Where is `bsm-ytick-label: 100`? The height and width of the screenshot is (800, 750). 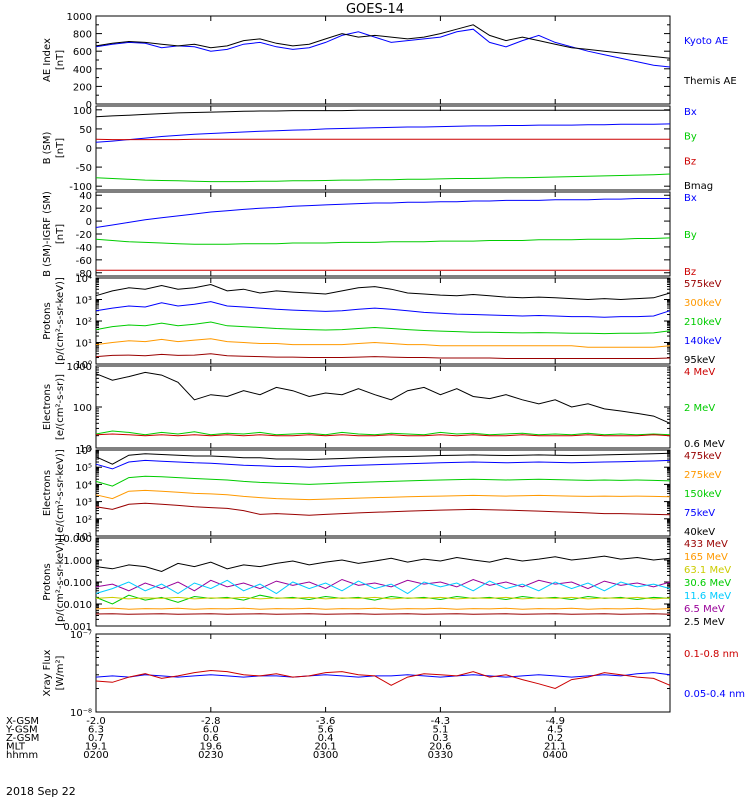 bsm-ytick-label: 100 is located at coordinates (82, 111).